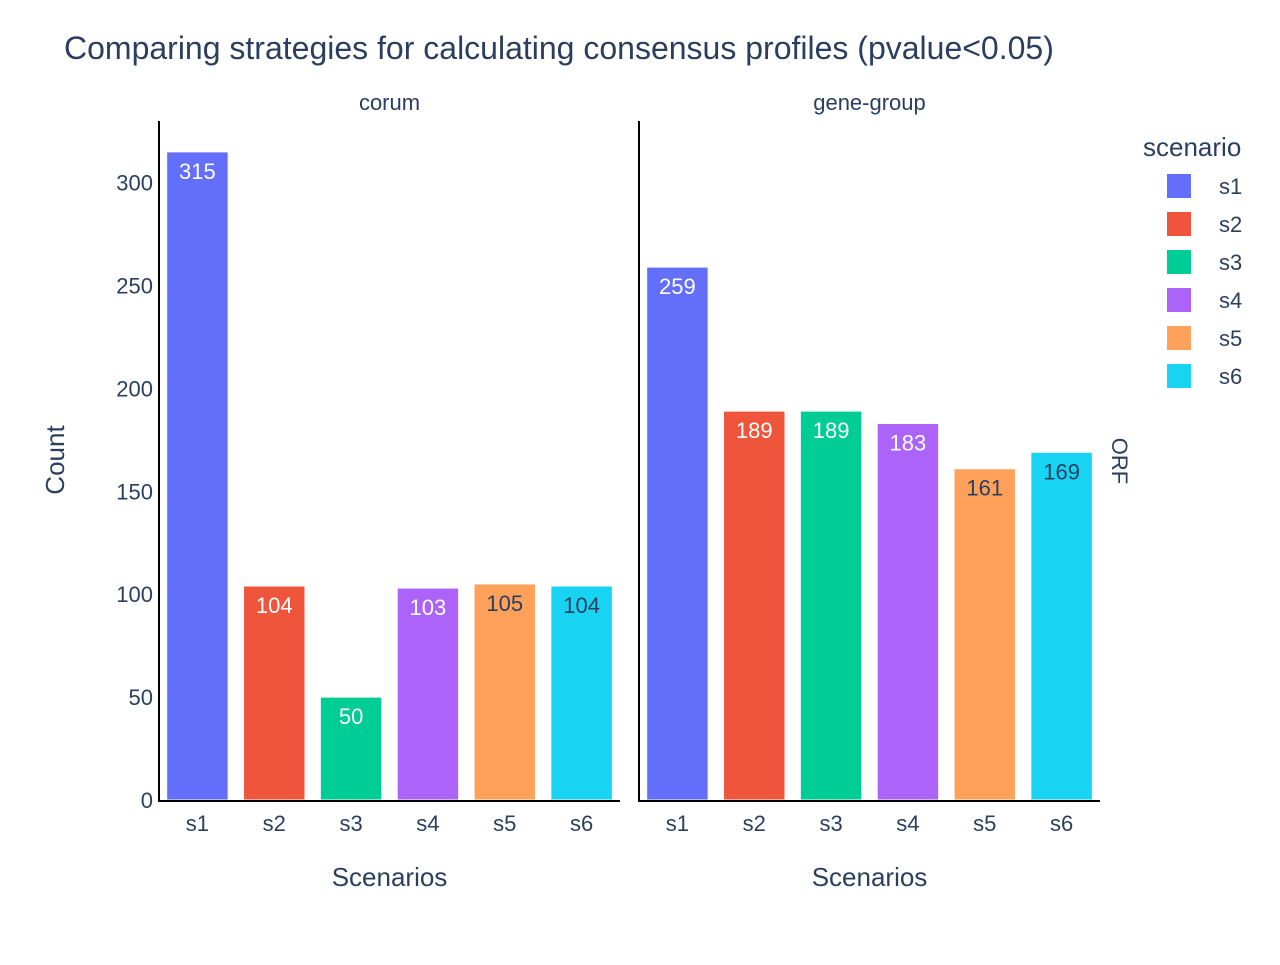 Image resolution: width=1280 pixels, height=965 pixels. I want to click on y-axis-label: Count, so click(55, 460).